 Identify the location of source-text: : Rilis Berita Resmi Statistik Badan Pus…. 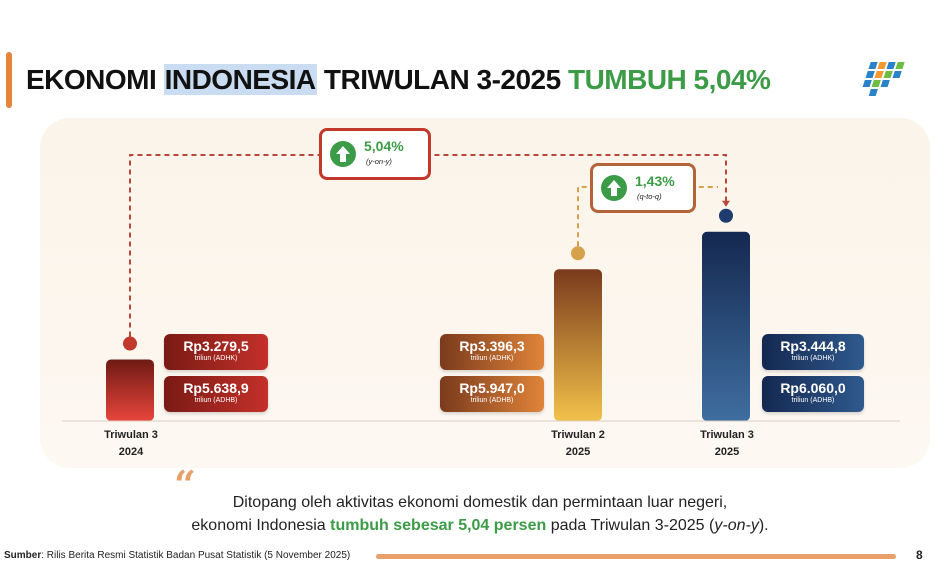
(196, 555).